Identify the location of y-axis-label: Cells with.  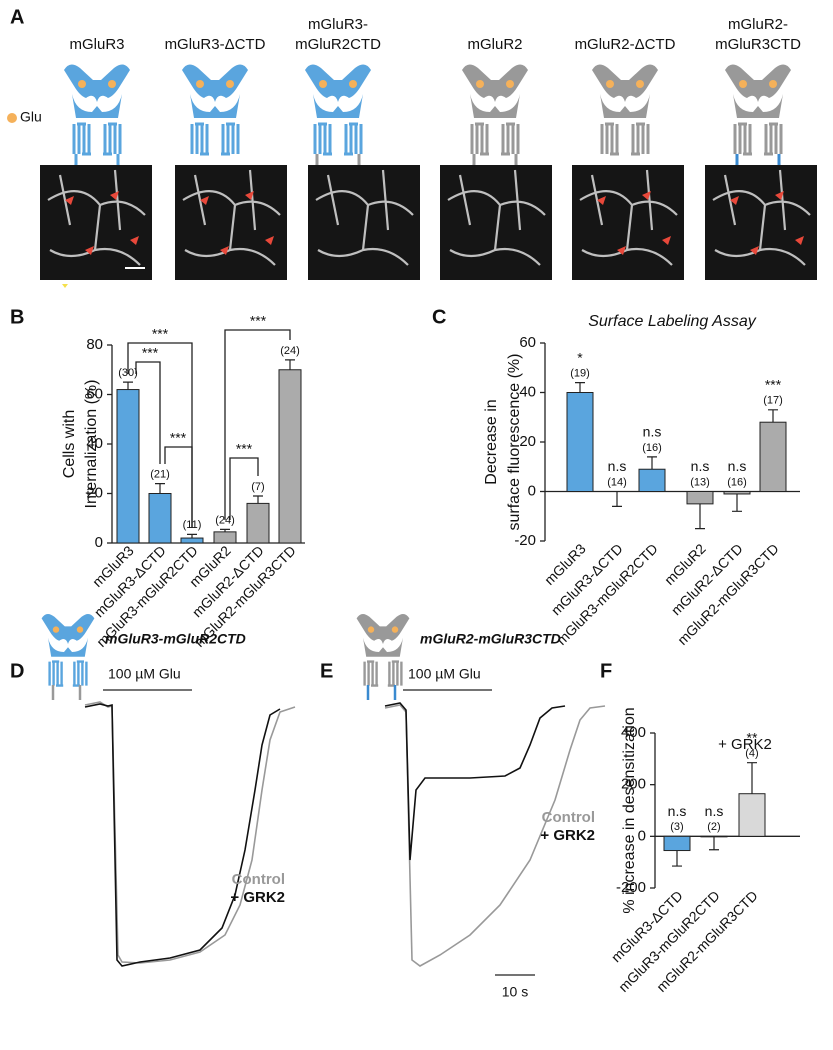
(69, 444).